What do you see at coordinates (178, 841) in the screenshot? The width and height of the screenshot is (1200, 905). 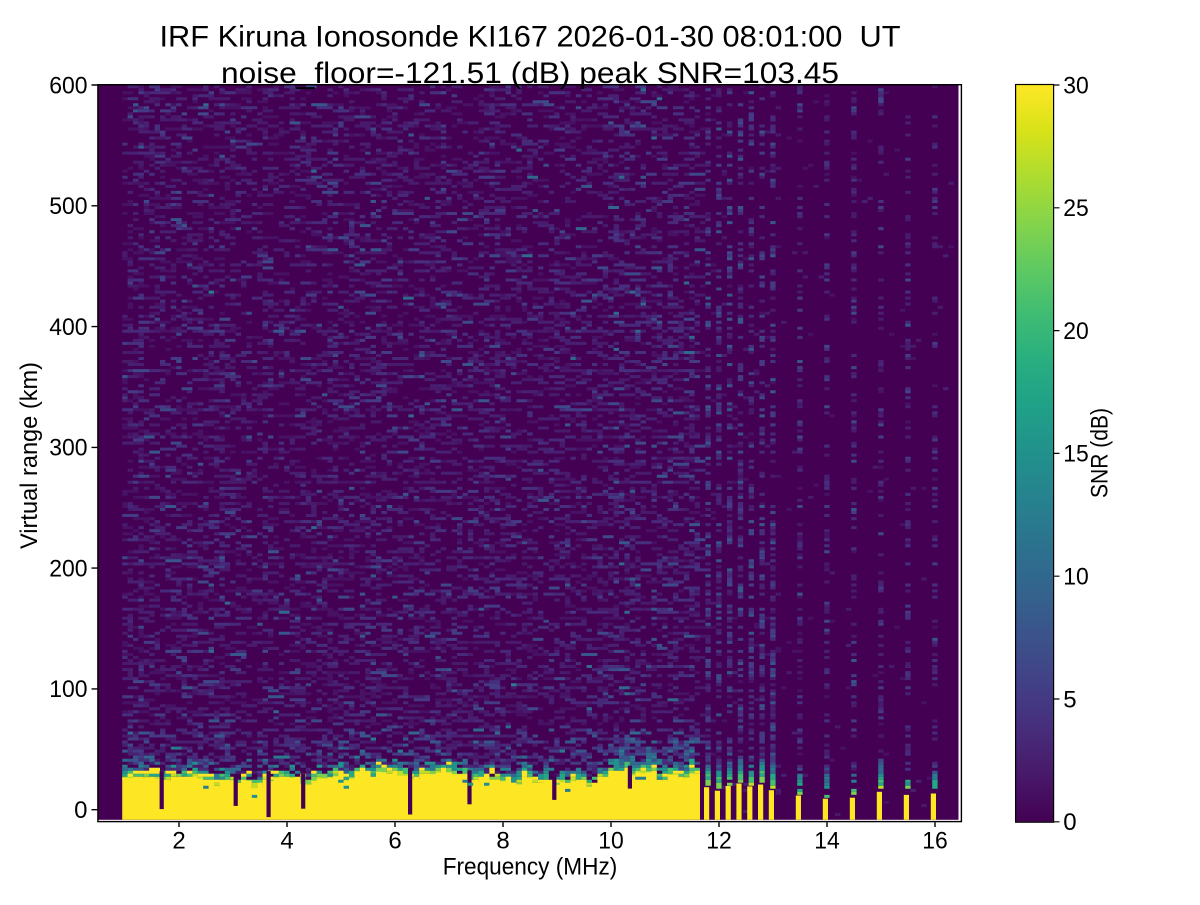 I see `svg-text: 2` at bounding box center [178, 841].